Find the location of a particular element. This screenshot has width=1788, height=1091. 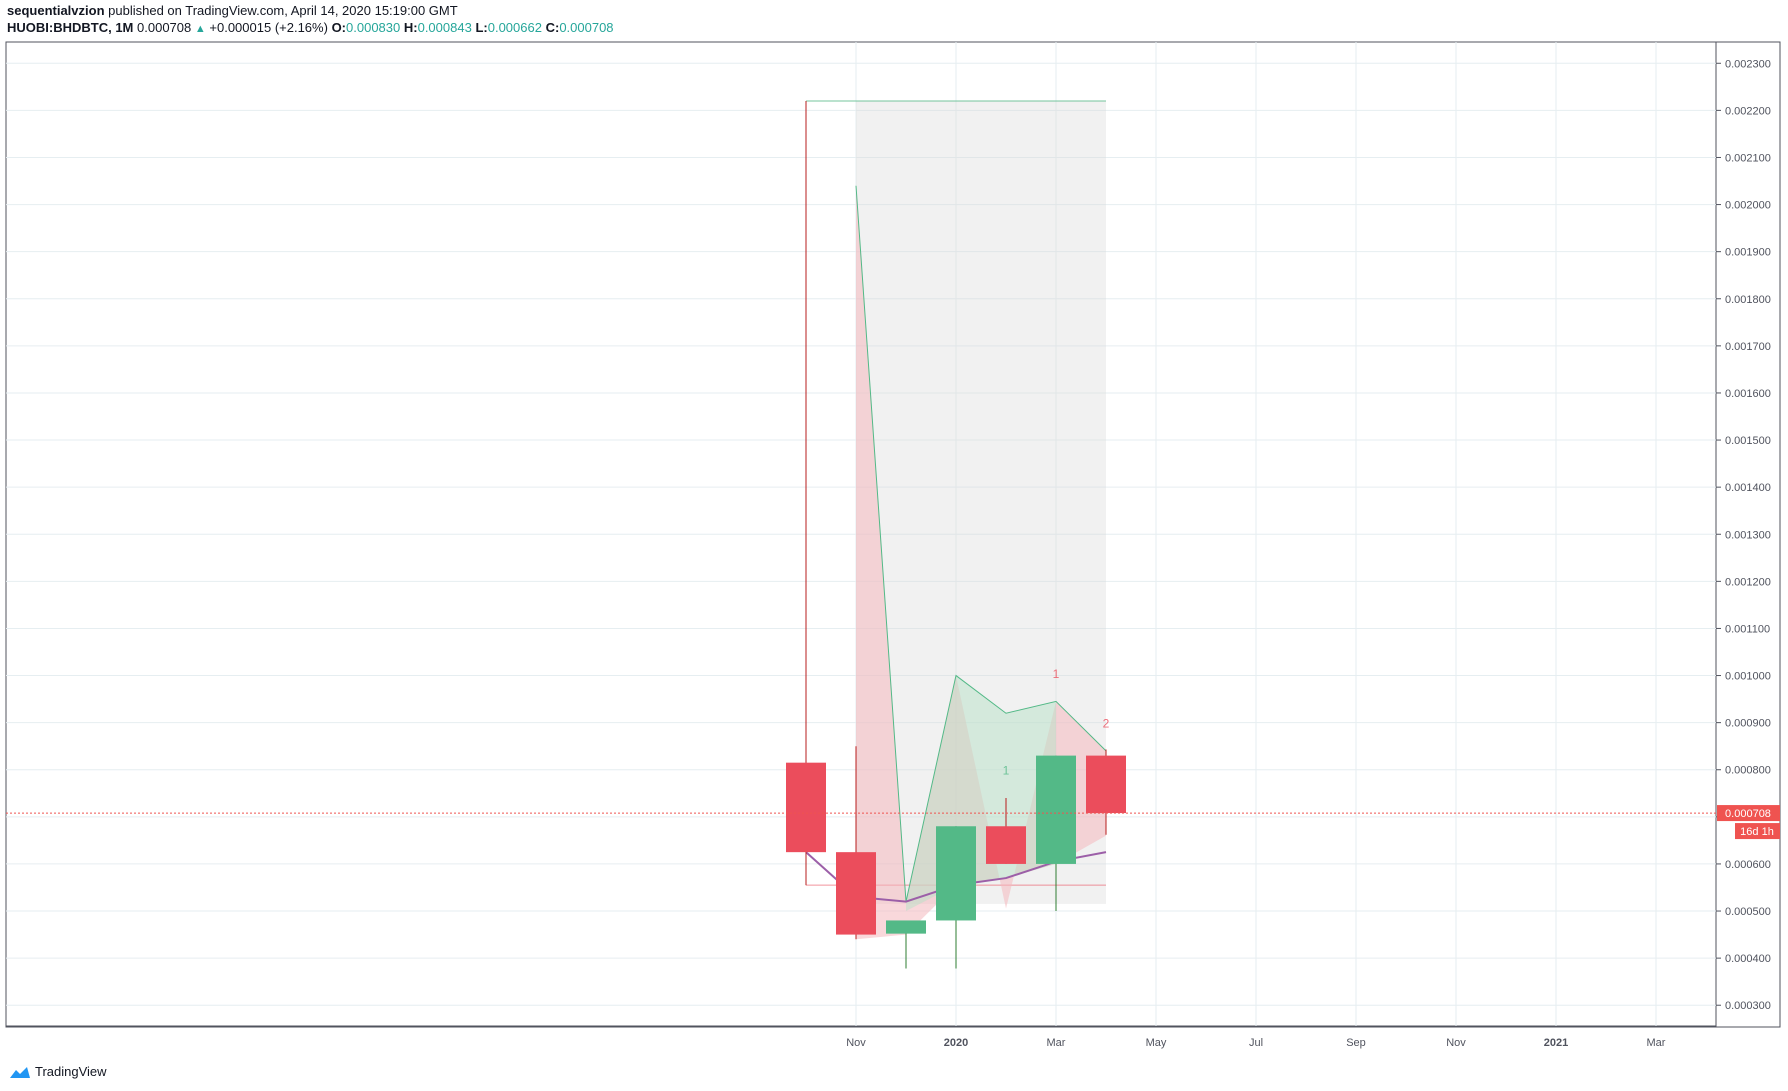

last-price-tag is located at coordinates (1748, 813).